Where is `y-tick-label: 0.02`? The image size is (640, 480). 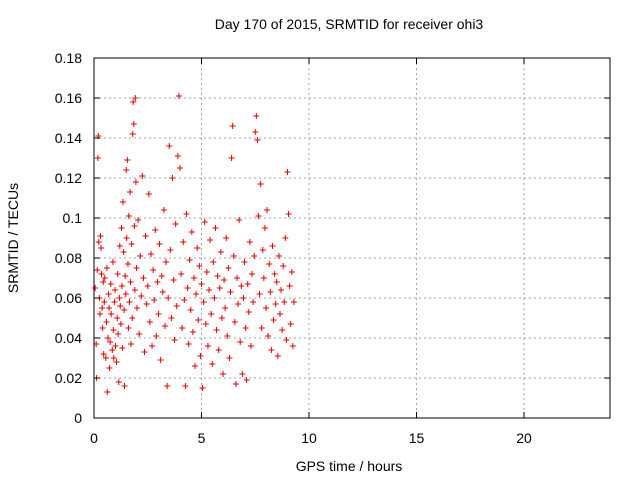
y-tick-label: 0.02 is located at coordinates (68, 378).